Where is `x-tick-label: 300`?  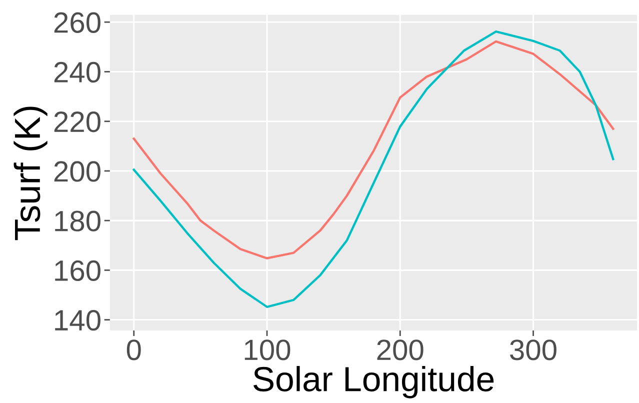
x-tick-label: 300 is located at coordinates (533, 350).